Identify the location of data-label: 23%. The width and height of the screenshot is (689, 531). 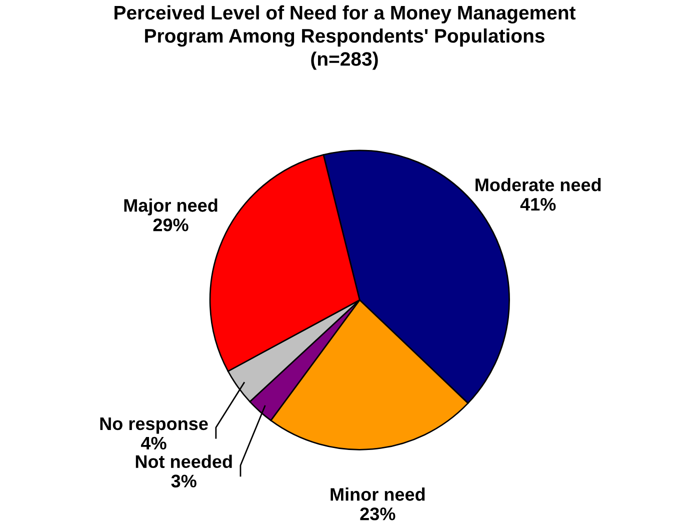
(378, 513).